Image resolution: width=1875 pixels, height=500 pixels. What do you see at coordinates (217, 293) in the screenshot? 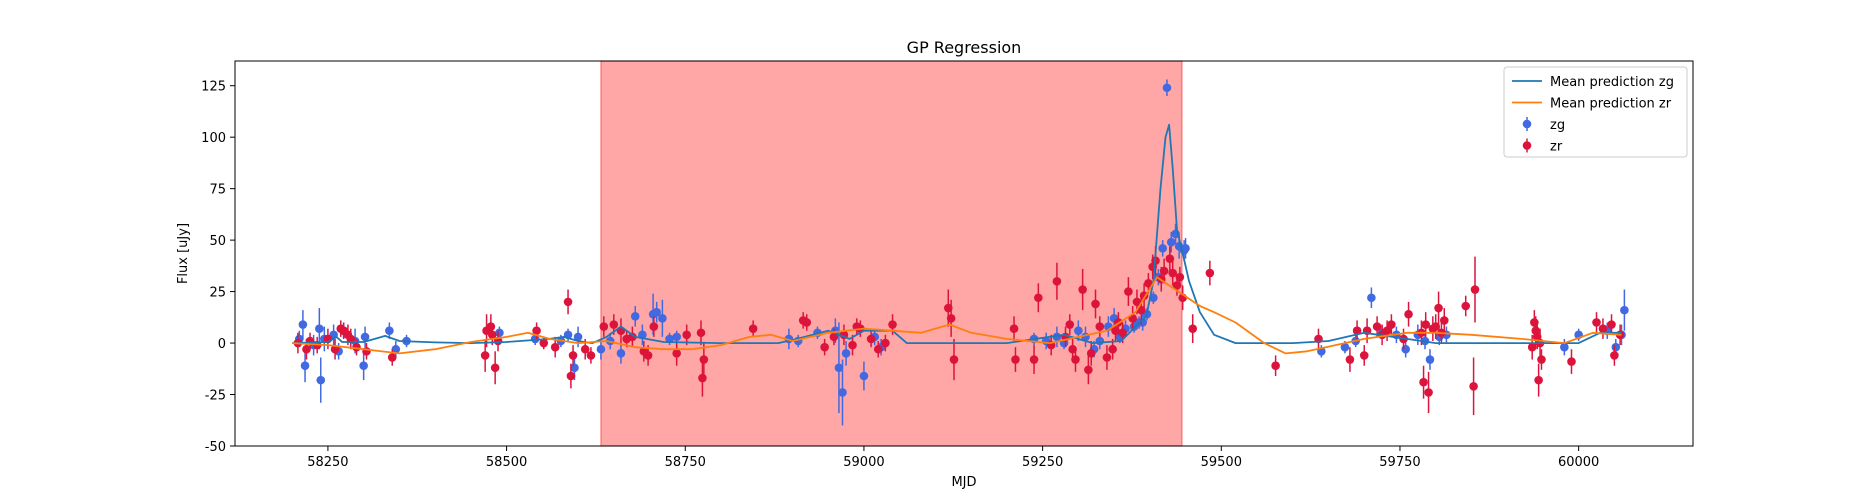
I see `y-tick-label: 25` at bounding box center [217, 293].